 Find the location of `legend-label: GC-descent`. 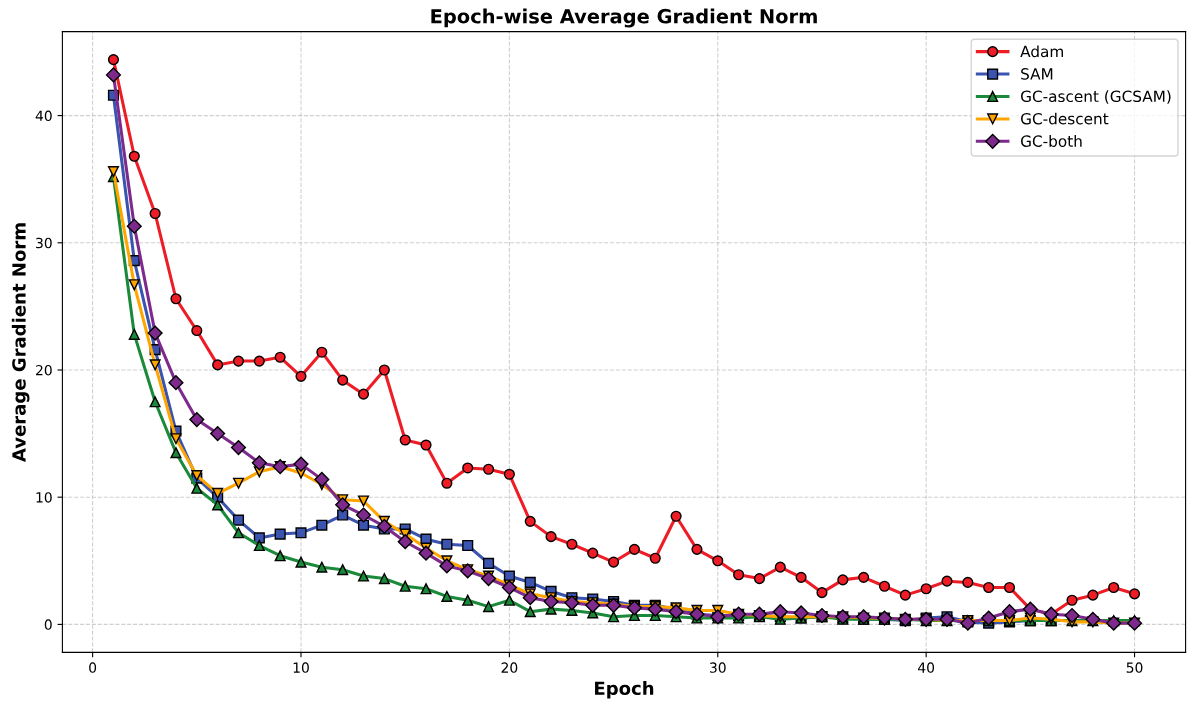

legend-label: GC-descent is located at coordinates (1064, 118).